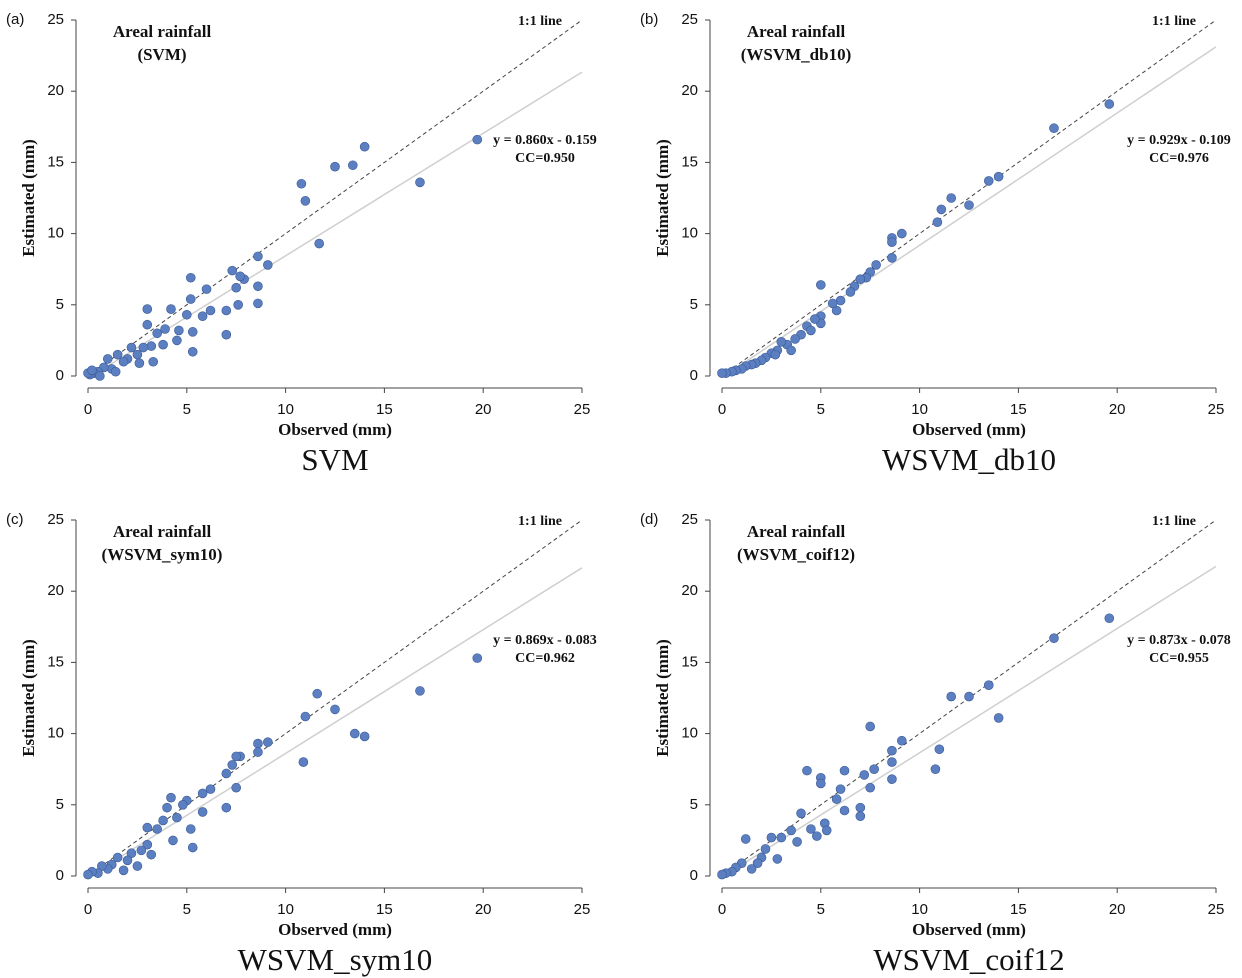 This screenshot has height=978, width=1242. What do you see at coordinates (545, 140) in the screenshot?
I see `equation: y = 0.860x - 0.159` at bounding box center [545, 140].